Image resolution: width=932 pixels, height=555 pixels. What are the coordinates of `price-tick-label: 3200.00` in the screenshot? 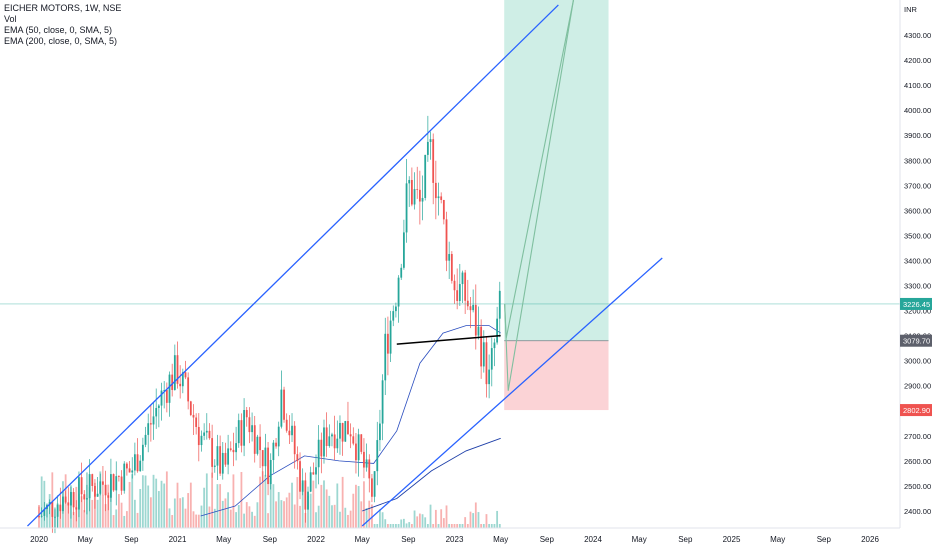 It's located at (917, 311).